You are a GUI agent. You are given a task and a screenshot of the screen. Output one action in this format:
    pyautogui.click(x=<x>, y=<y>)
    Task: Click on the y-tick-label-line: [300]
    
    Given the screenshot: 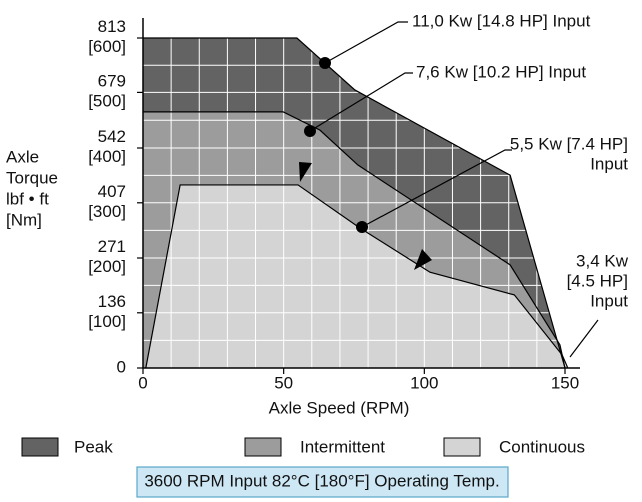 What is the action you would take?
    pyautogui.click(x=107, y=211)
    